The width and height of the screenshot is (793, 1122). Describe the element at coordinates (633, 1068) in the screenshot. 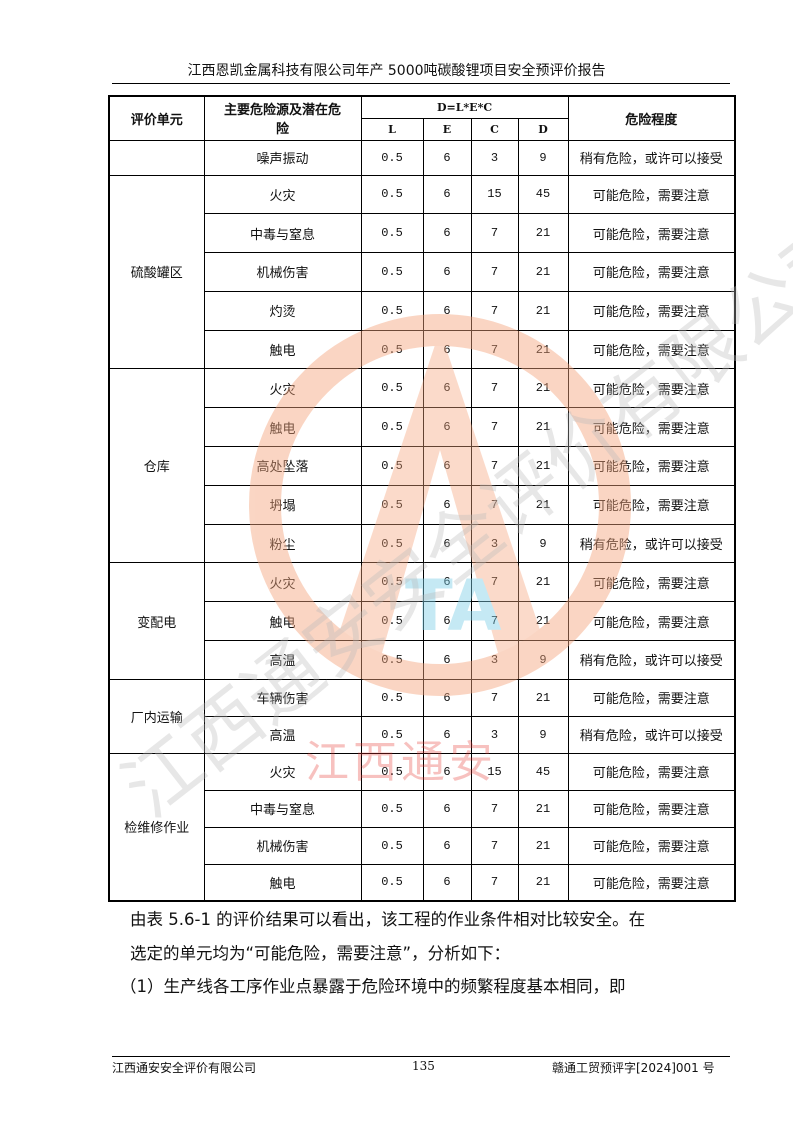

I see `footer-doc-number: 赣通工贸预评字[2024]001 号` at that location.